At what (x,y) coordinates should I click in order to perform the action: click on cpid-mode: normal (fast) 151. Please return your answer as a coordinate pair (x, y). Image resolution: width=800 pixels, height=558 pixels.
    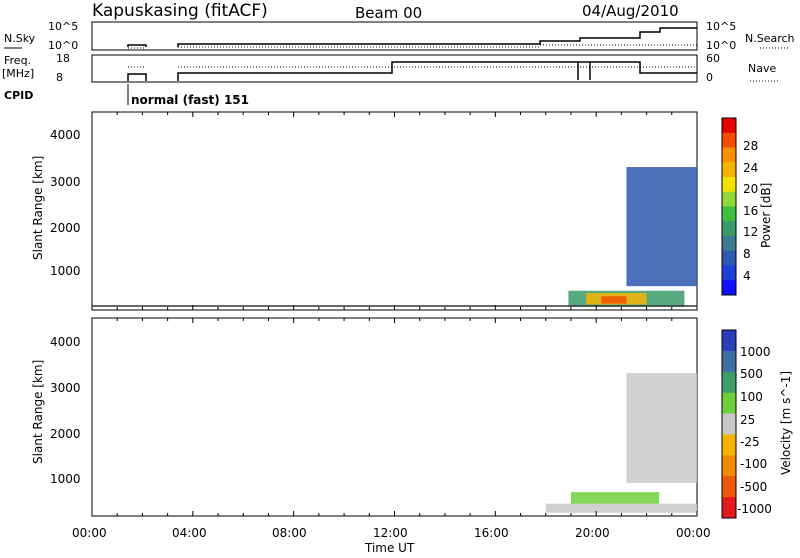
    Looking at the image, I should click on (190, 100).